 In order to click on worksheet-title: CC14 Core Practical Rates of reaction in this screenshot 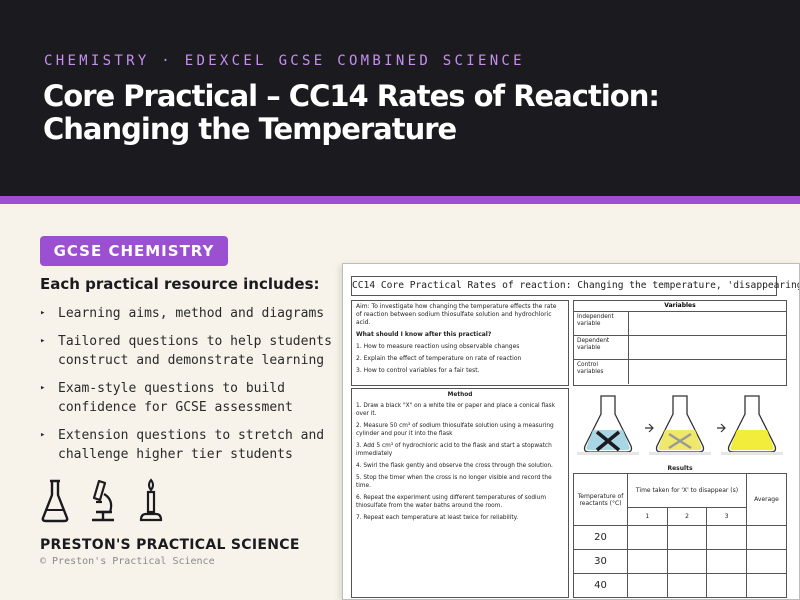, I will do `click(575, 286)`.